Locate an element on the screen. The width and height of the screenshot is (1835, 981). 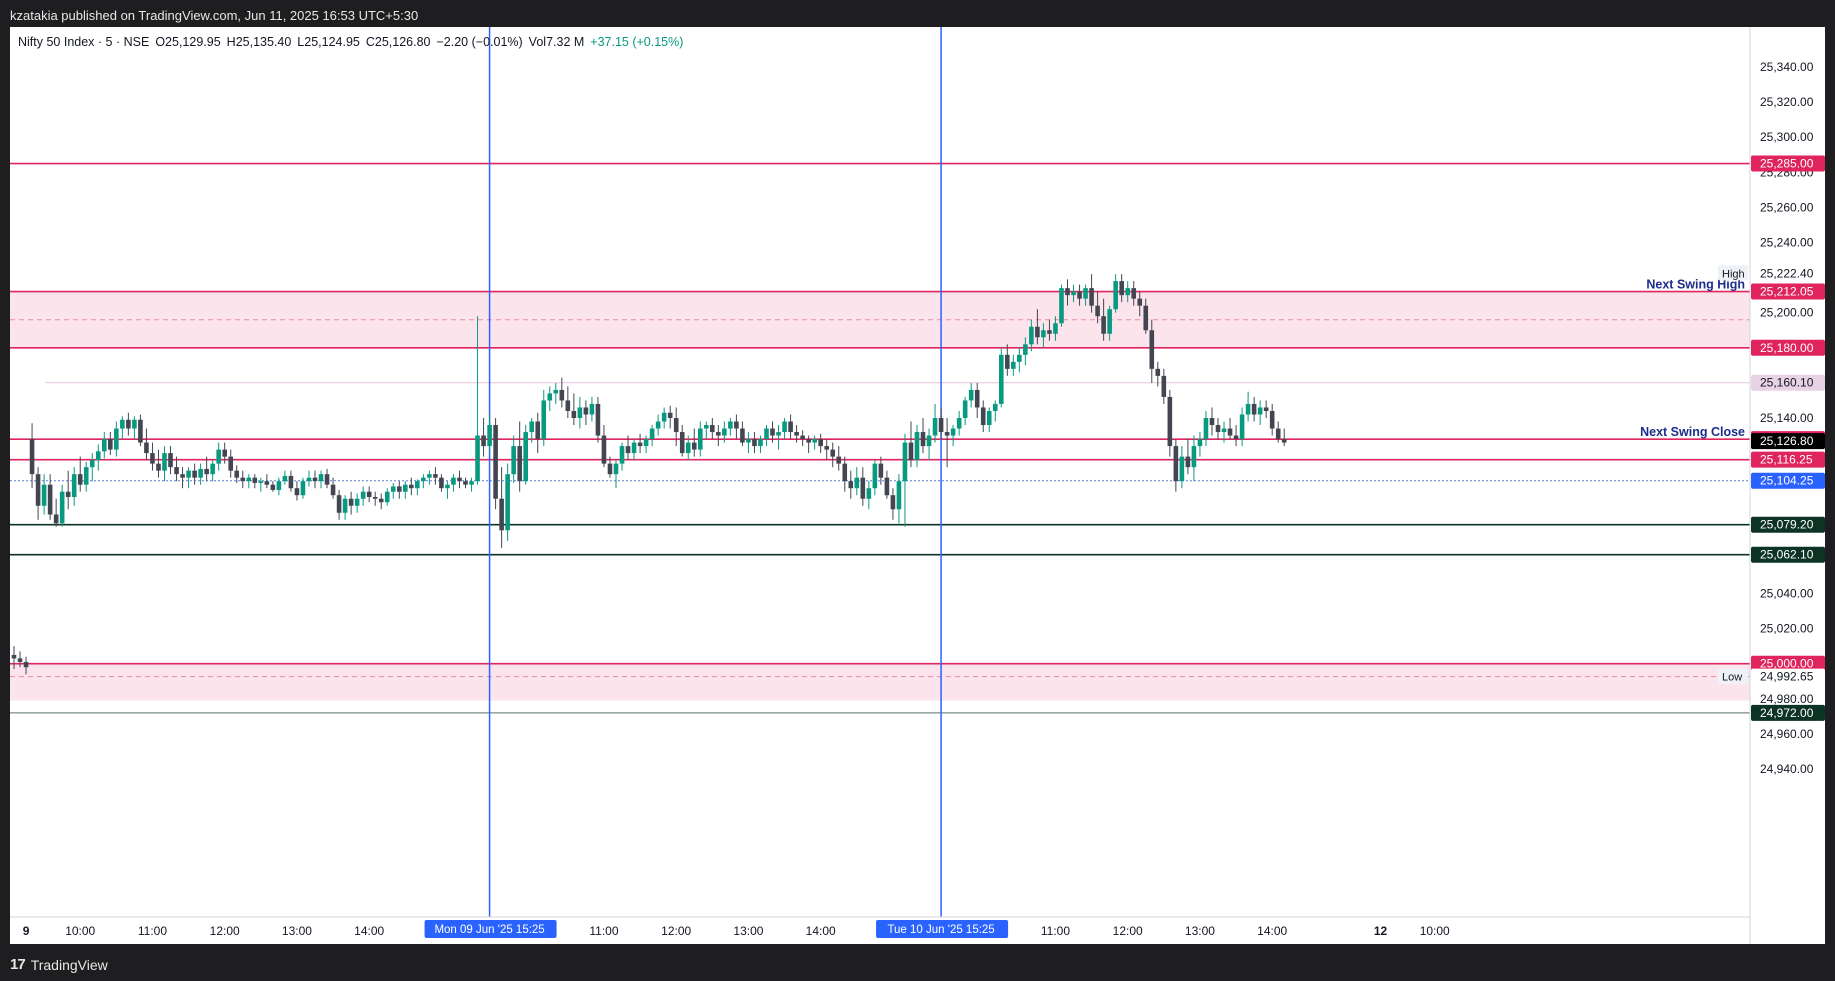
y-tick-label: 25,040.00 is located at coordinates (1787, 594).